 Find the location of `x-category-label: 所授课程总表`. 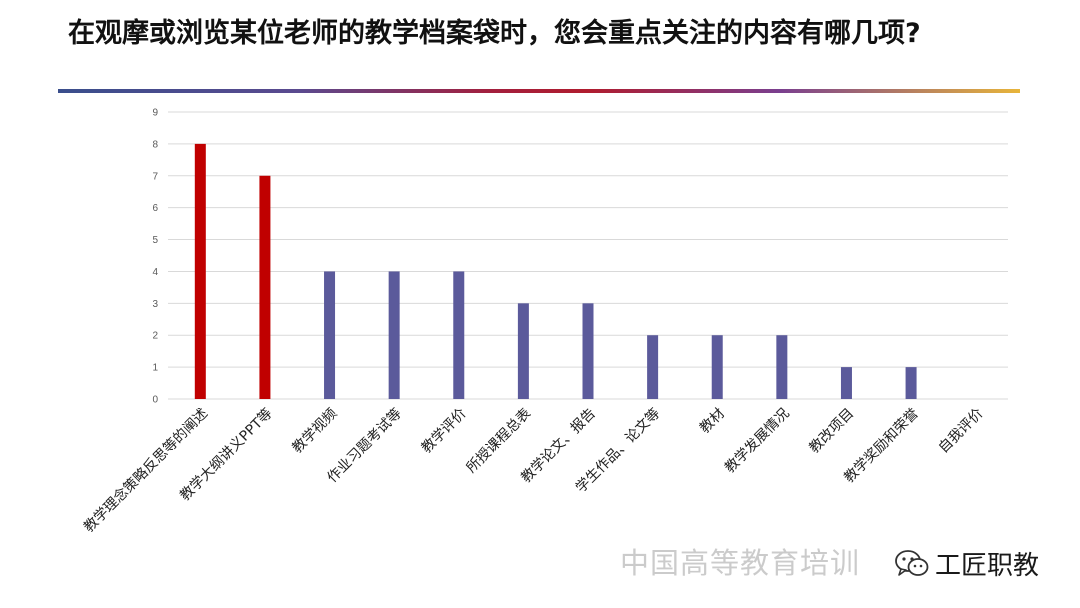

x-category-label: 所授课程总表 is located at coordinates (499, 441).